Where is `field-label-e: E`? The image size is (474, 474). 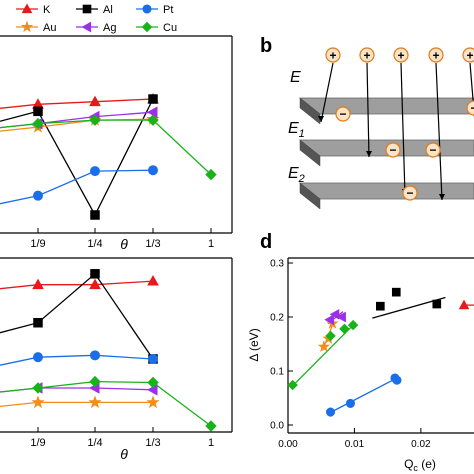
field-label-e: E is located at coordinates (295, 77).